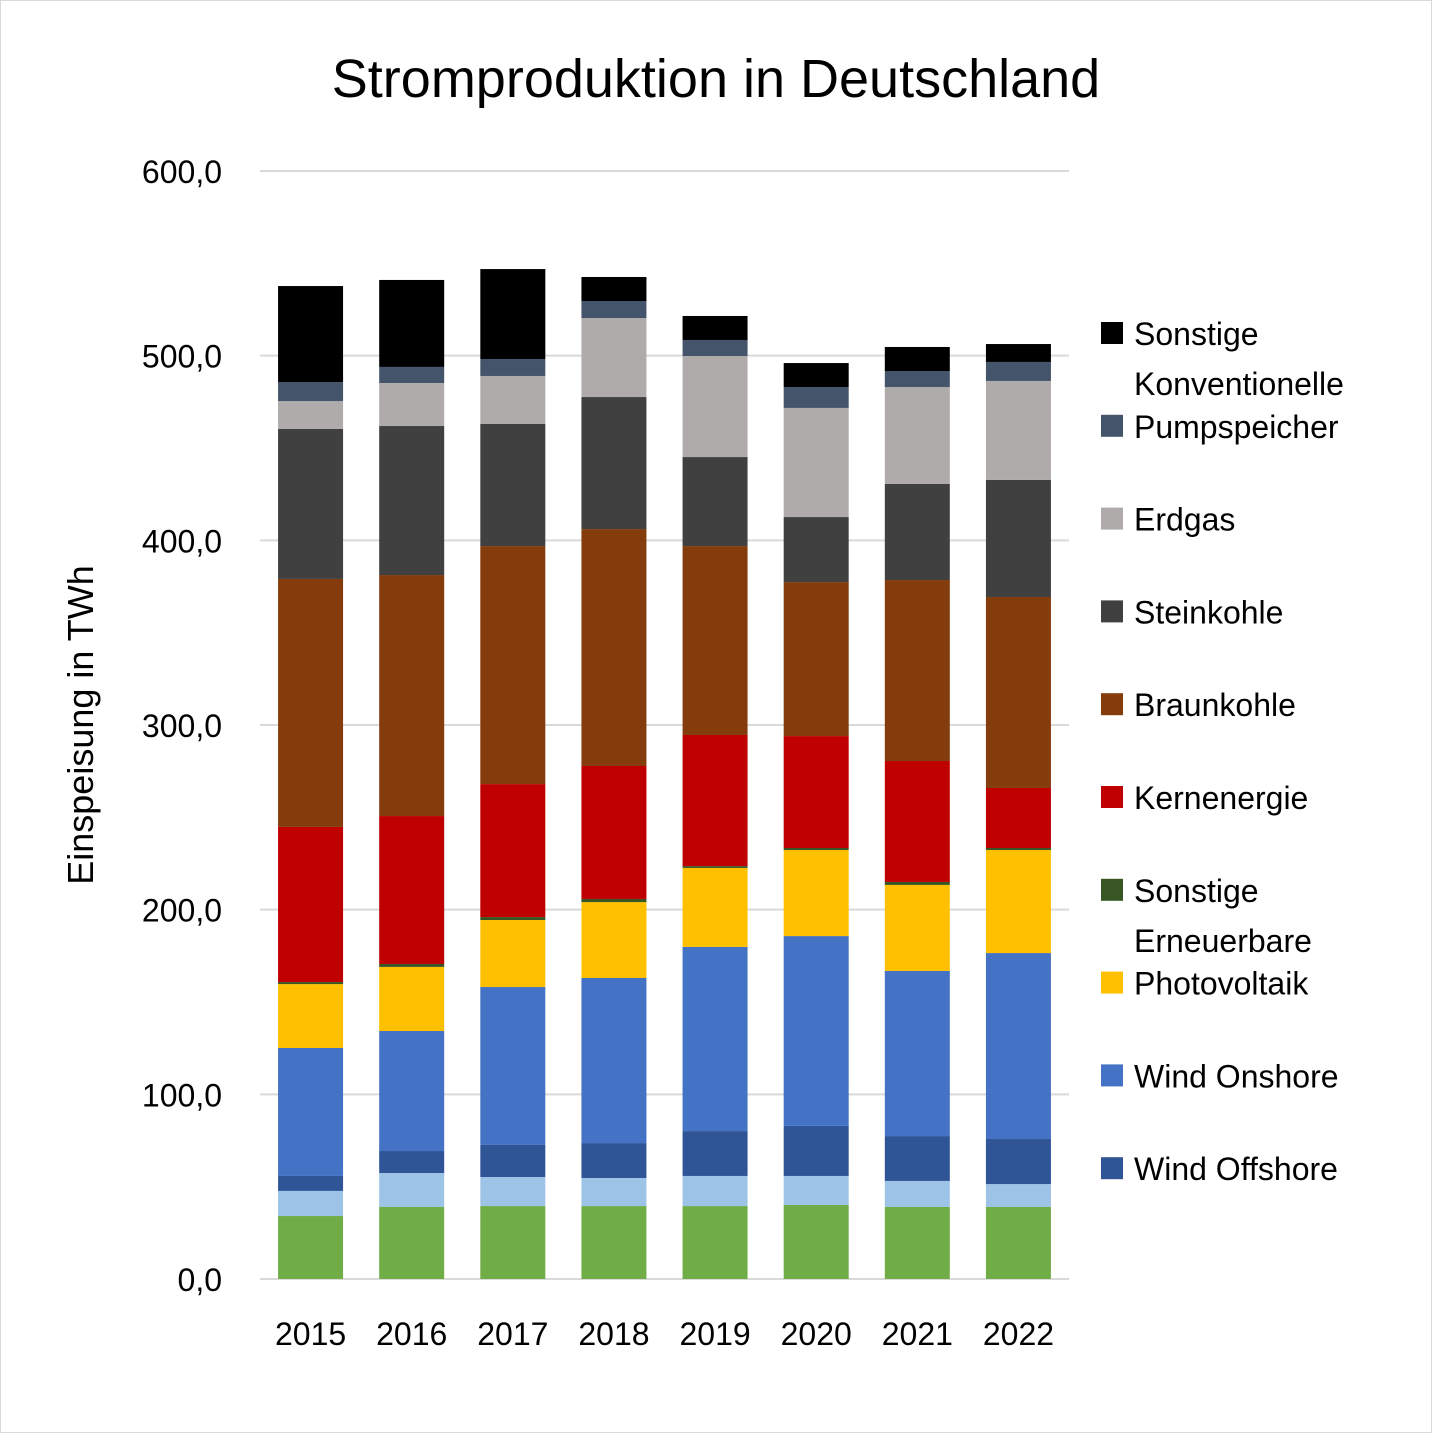 The image size is (1432, 1433). Describe the element at coordinates (1221, 984) in the screenshot. I see `legend-label: Photovoltaik` at that location.